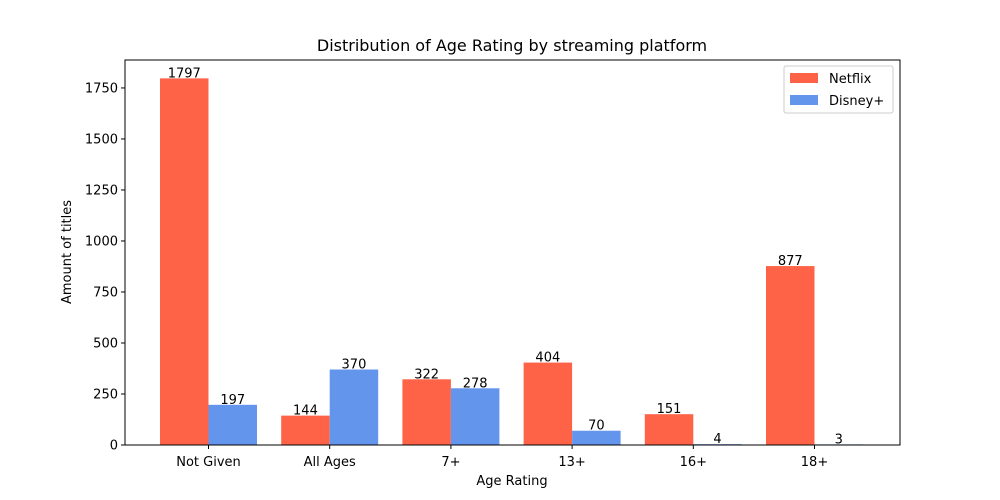 This screenshot has height=500, width=1000. What do you see at coordinates (669, 429) in the screenshot?
I see `bar-netflix-16-` at bounding box center [669, 429].